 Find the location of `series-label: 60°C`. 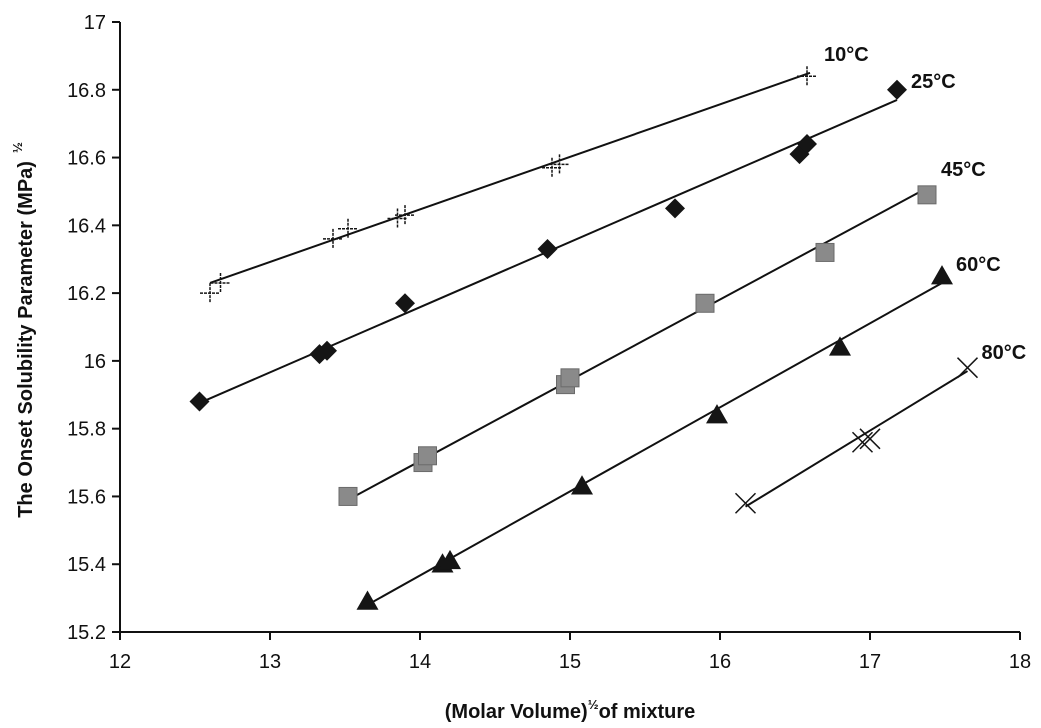

series-label: 60°C is located at coordinates (978, 265).